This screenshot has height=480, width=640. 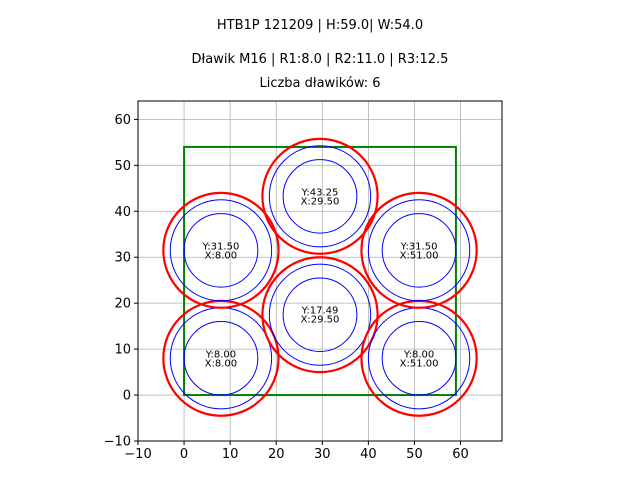 What do you see at coordinates (122, 120) in the screenshot?
I see `y-tick-label: 60` at bounding box center [122, 120].